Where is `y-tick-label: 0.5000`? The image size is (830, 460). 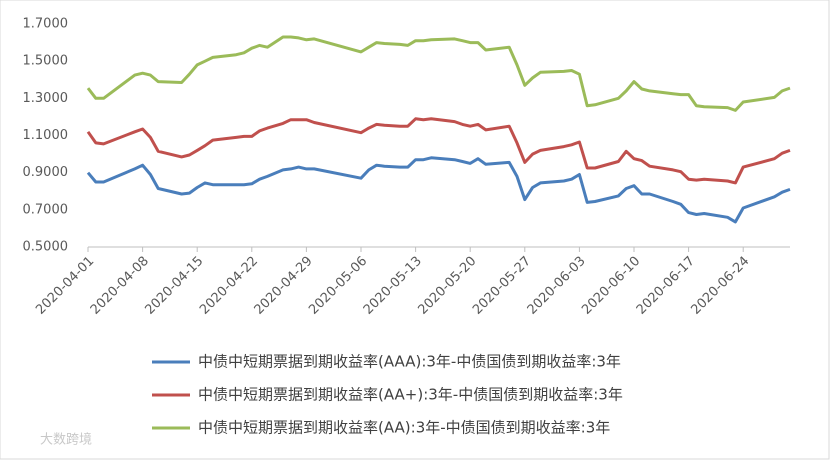 y-tick-label: 0.5000 is located at coordinates (46, 247).